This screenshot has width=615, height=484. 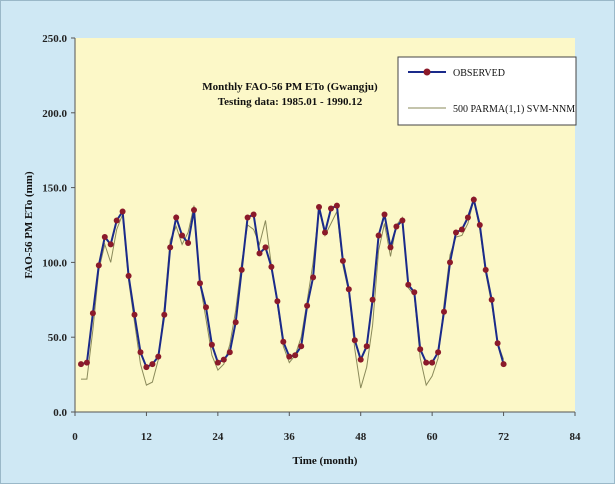 What do you see at coordinates (361, 437) in the screenshot?
I see `x-tick-label: 48` at bounding box center [361, 437].